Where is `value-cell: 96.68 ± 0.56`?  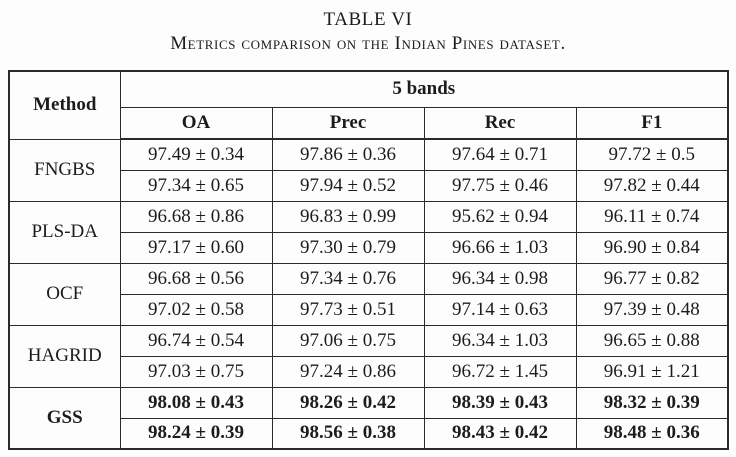 value-cell: 96.68 ± 0.56 is located at coordinates (196, 278).